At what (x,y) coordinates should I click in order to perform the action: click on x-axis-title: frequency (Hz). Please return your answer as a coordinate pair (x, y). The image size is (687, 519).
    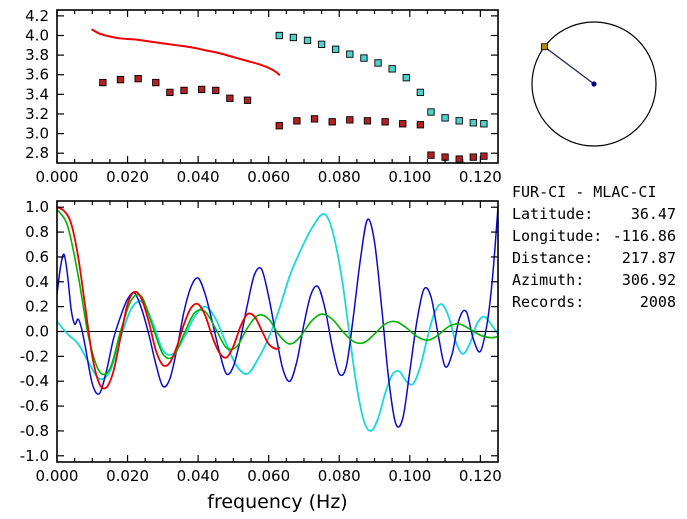
    Looking at the image, I should click on (277, 502).